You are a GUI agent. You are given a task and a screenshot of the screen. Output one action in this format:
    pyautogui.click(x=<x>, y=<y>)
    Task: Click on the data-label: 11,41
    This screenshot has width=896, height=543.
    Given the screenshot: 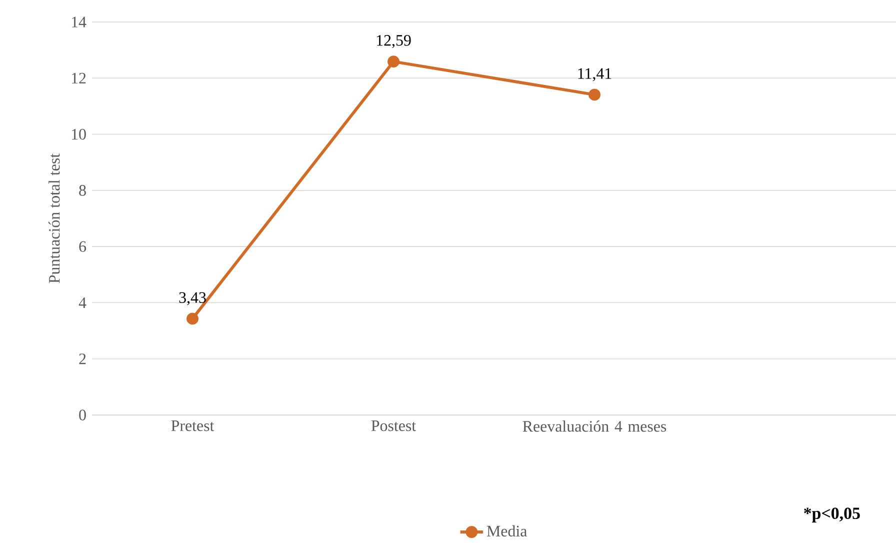 What is the action you would take?
    pyautogui.click(x=595, y=75)
    